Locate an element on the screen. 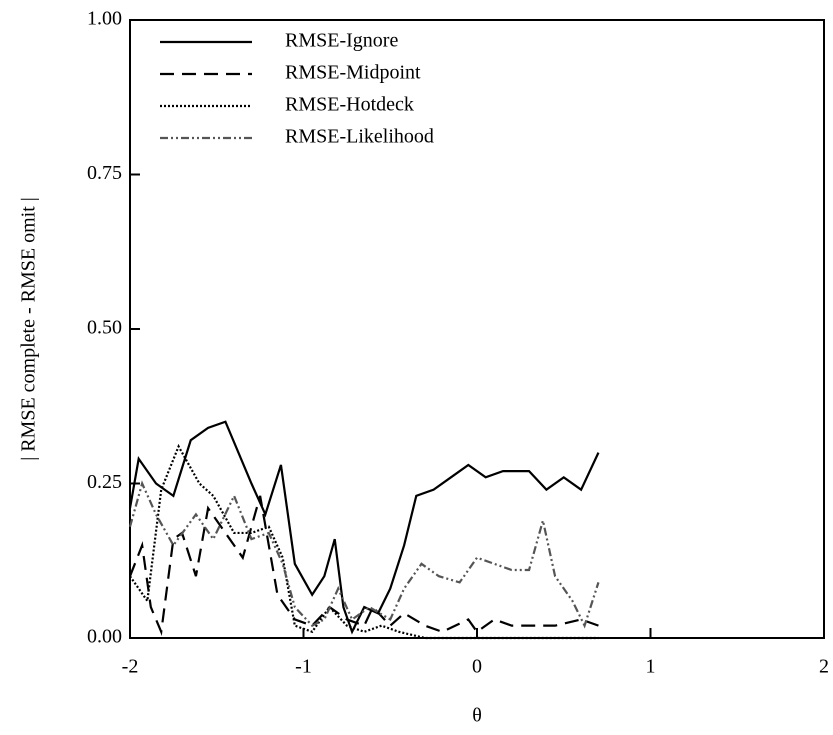  x-tick-label: 1 is located at coordinates (651, 667).